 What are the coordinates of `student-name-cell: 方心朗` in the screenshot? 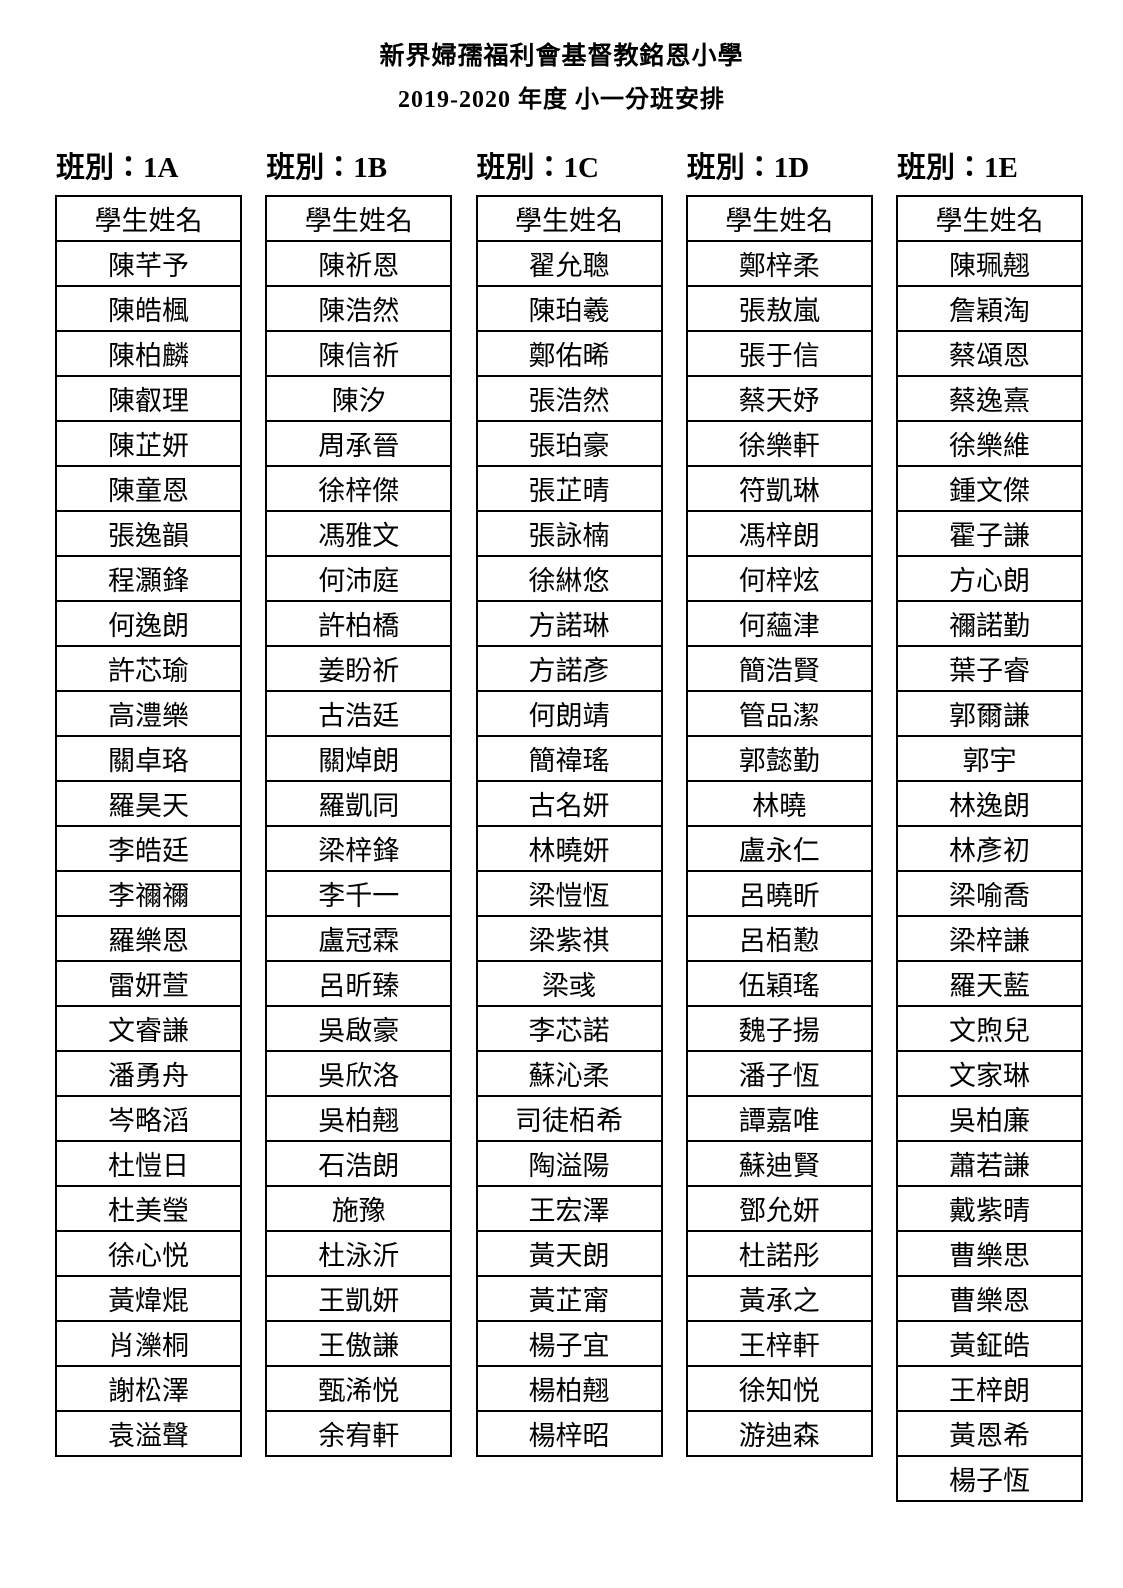 It's located at (989, 578).